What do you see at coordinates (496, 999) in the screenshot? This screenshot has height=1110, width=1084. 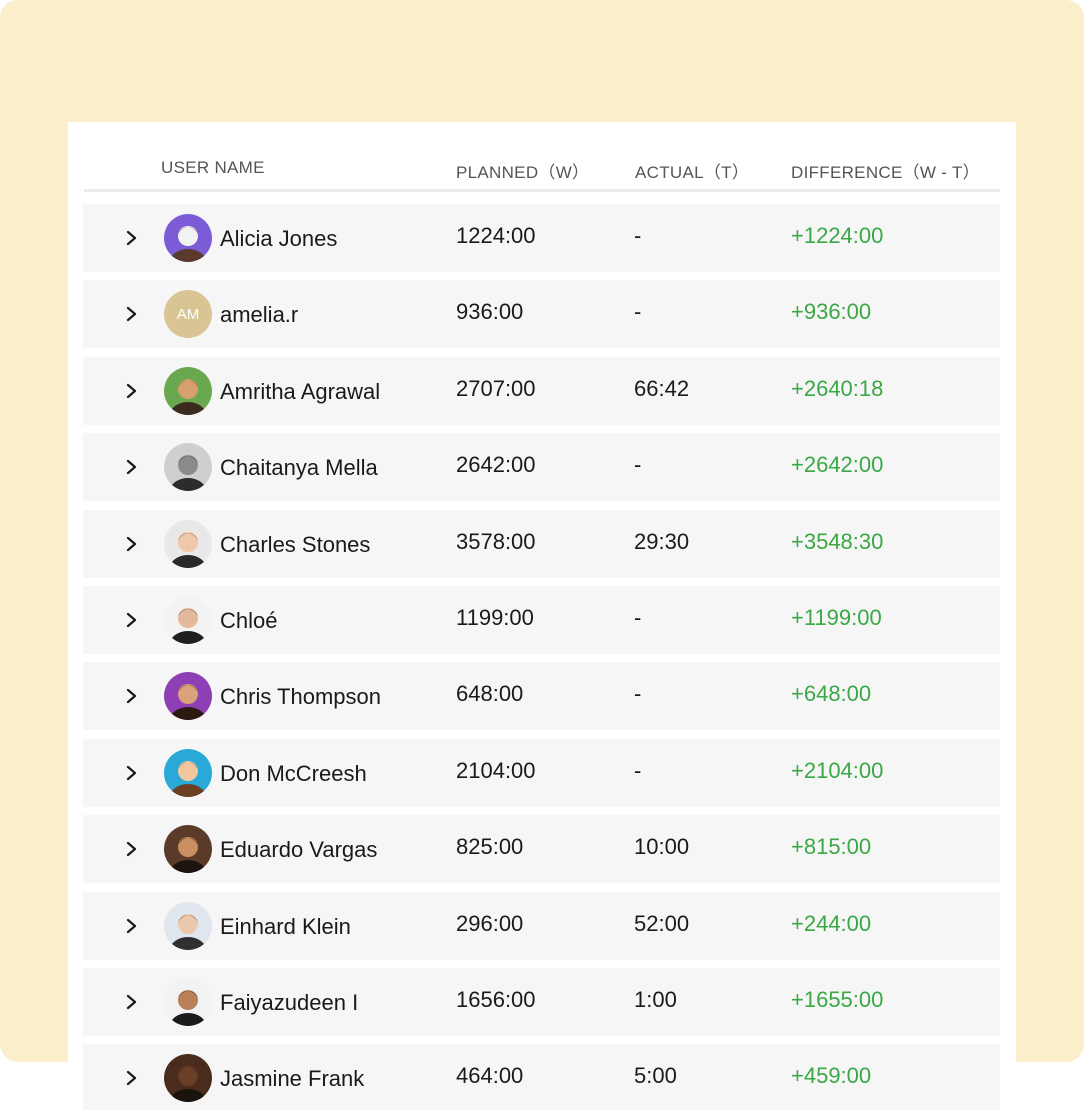 I see `planned-value: 1656:00` at bounding box center [496, 999].